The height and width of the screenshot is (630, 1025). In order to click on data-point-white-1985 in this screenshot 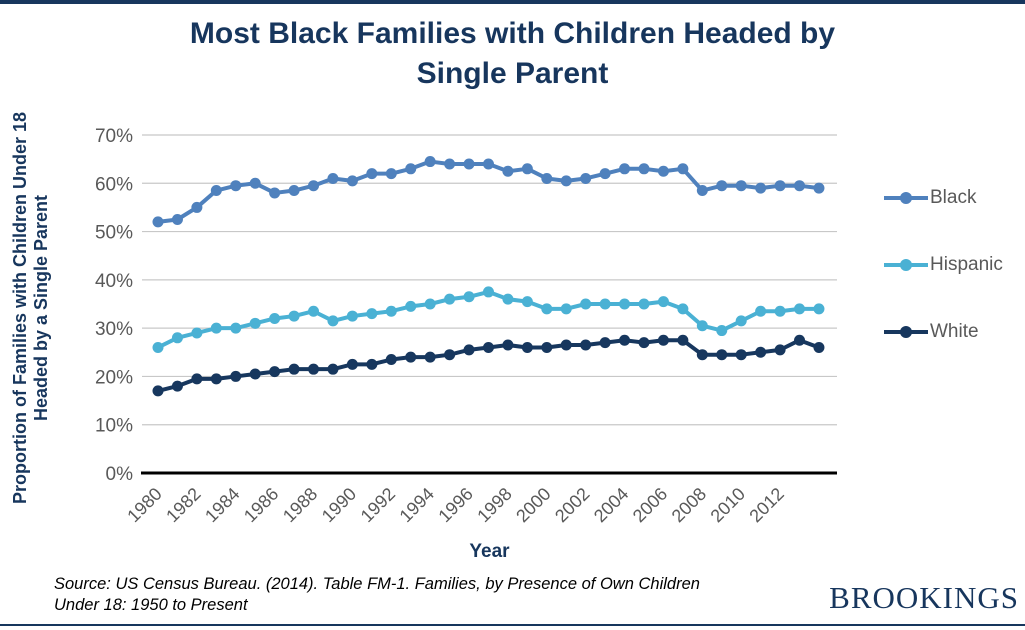, I will do `click(255, 374)`.